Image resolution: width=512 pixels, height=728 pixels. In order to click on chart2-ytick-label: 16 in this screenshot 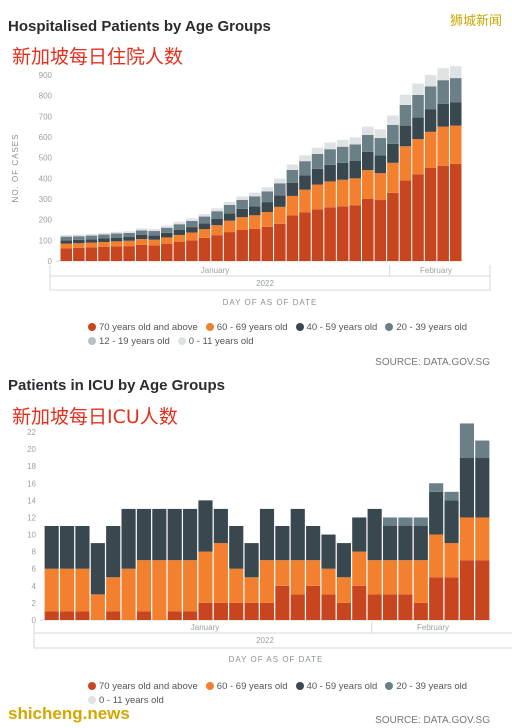, I will do `click(31, 483)`.